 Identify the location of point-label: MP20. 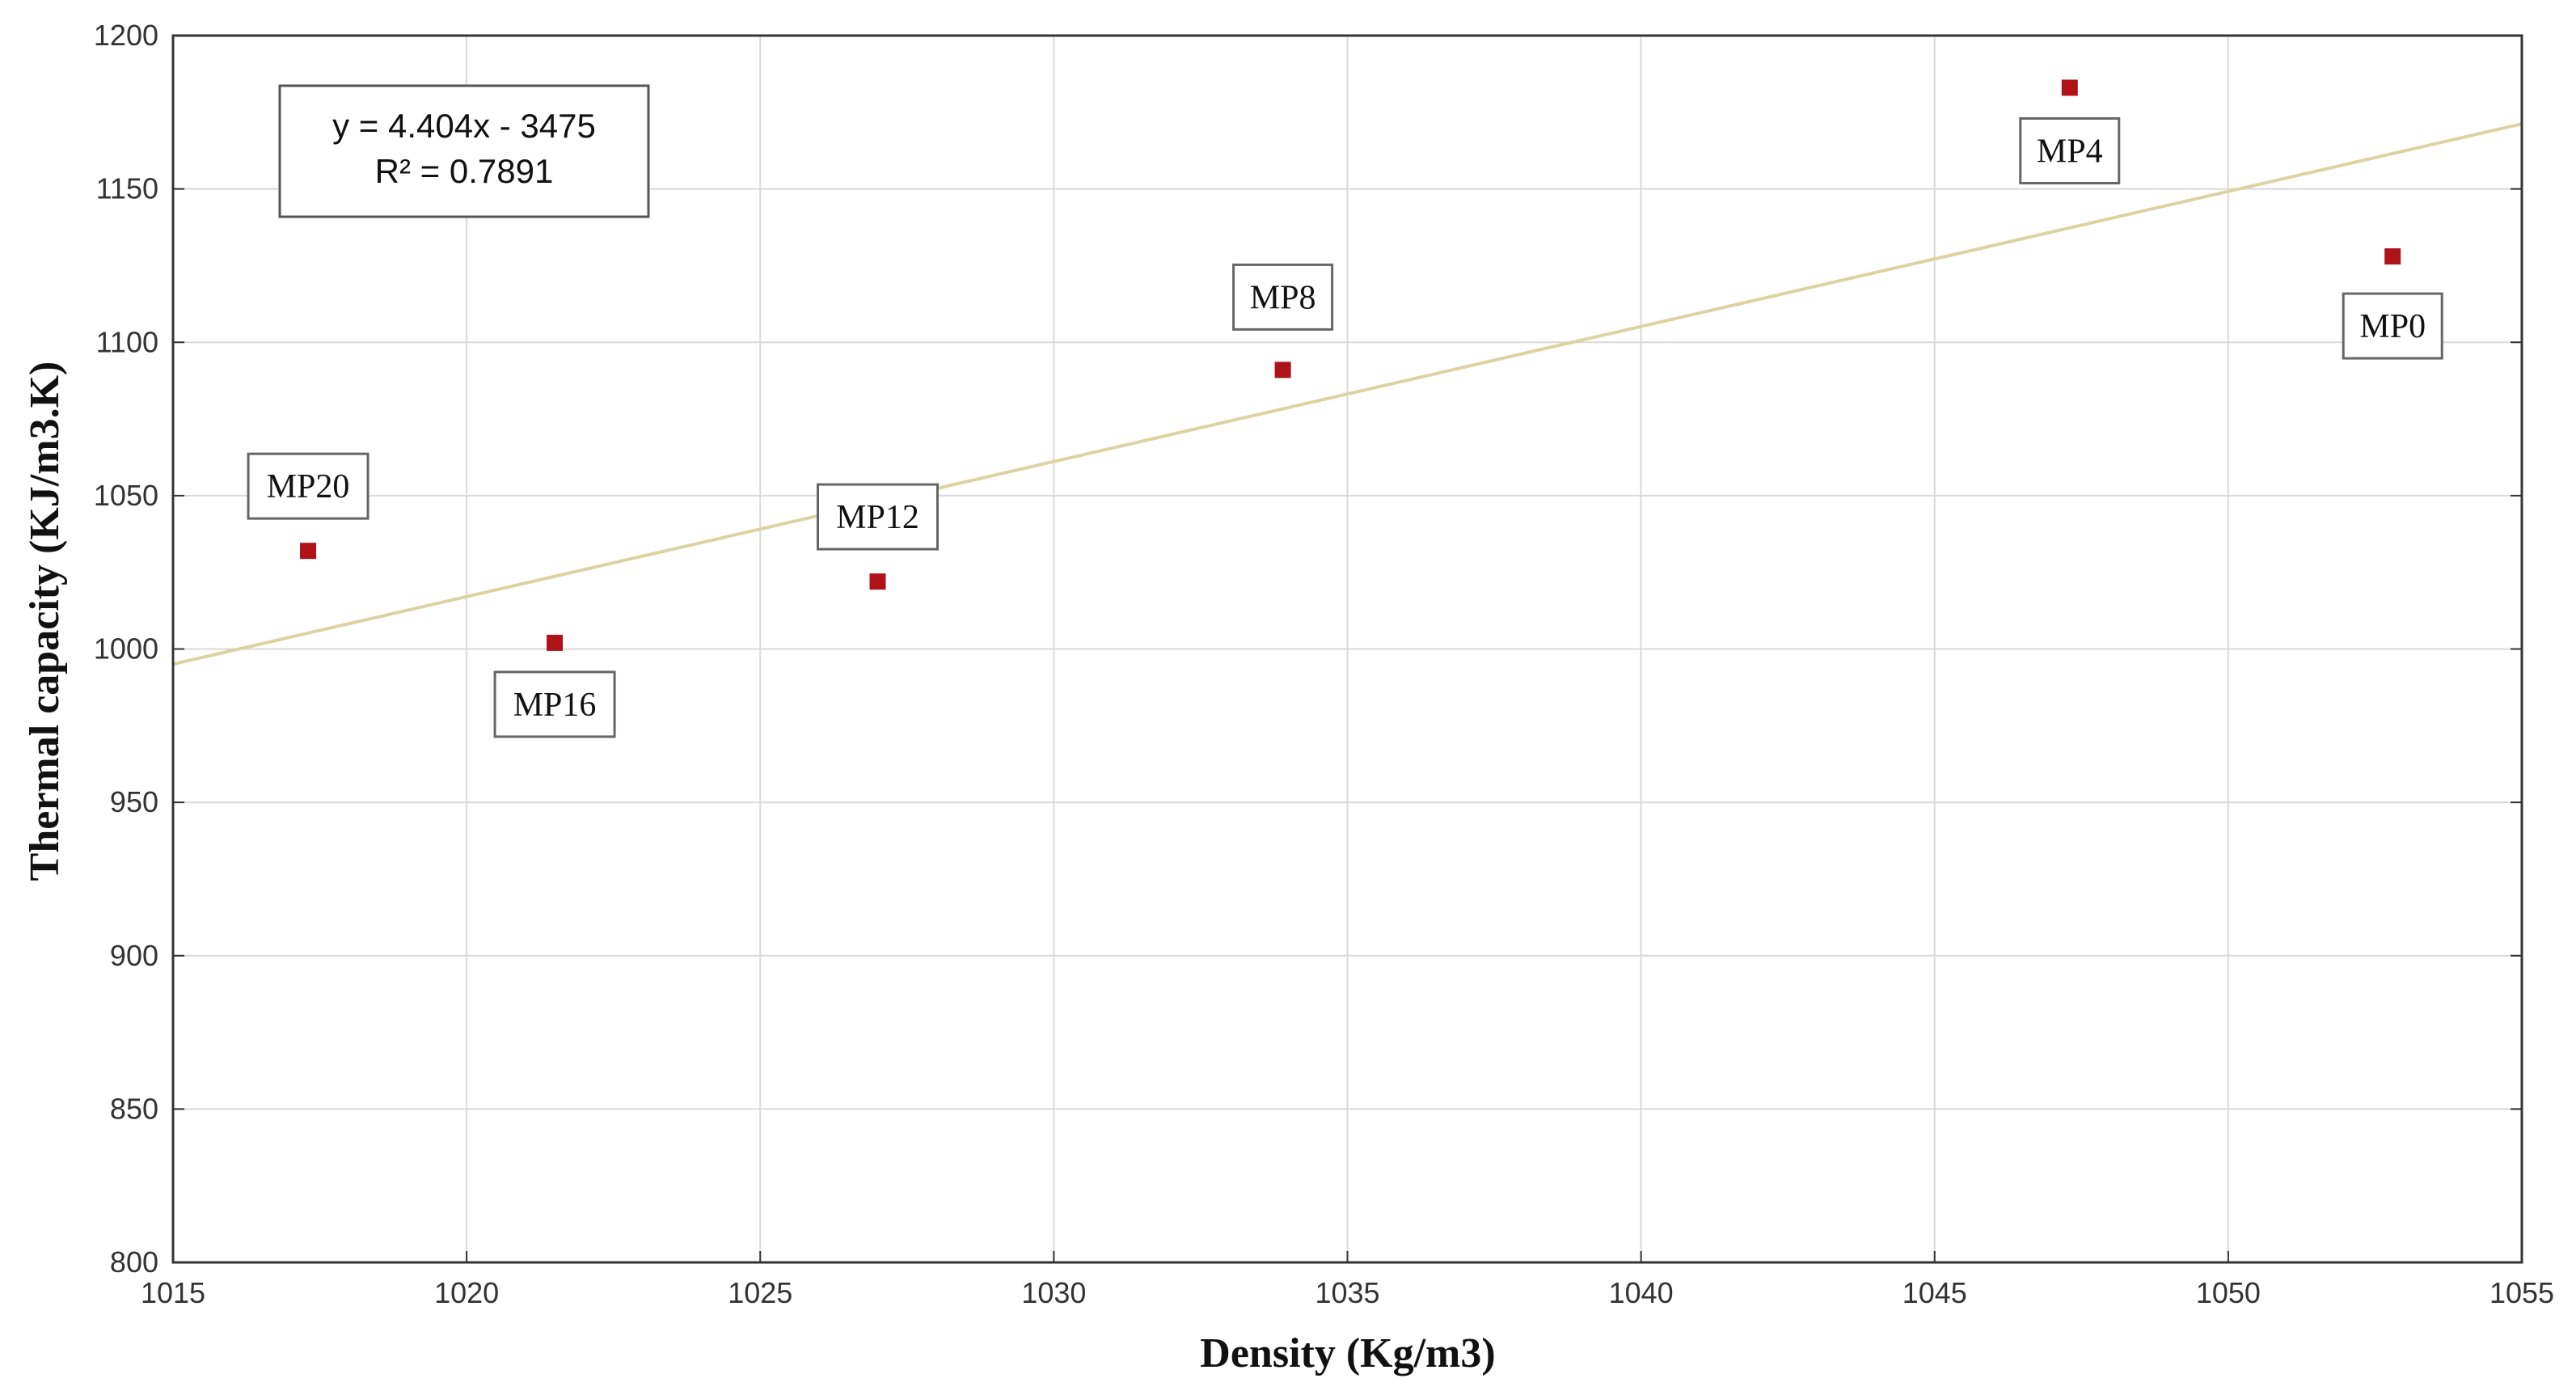
(308, 486).